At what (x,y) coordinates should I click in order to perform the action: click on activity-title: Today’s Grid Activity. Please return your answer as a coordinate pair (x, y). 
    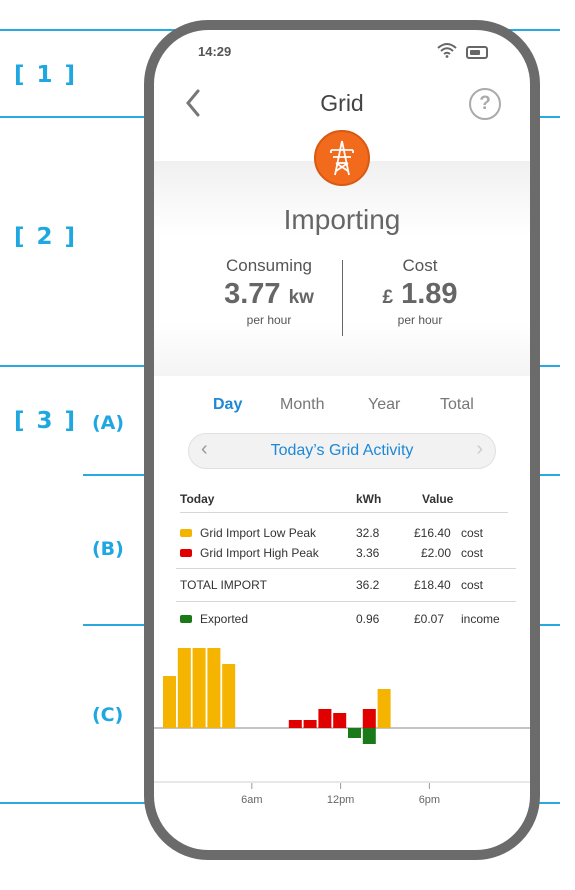
    Looking at the image, I should click on (342, 450).